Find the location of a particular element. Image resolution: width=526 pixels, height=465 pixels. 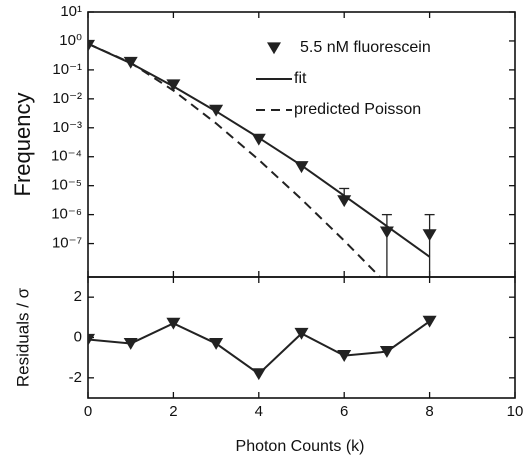

legend-label: 5.5 nM fluorescein is located at coordinates (365, 47).